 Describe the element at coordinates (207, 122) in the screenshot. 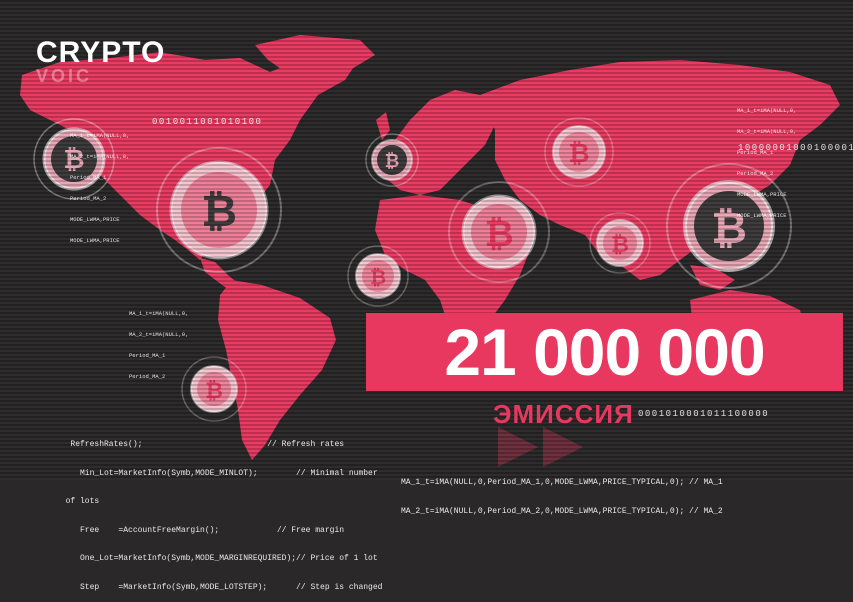

I see `binary-string-top-left: 0010011001010100` at that location.